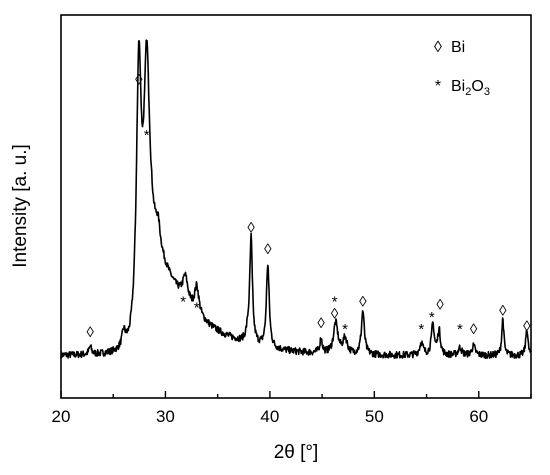 The image size is (550, 475). I want to click on x-axis-title: 2θ [°], so click(296, 452).